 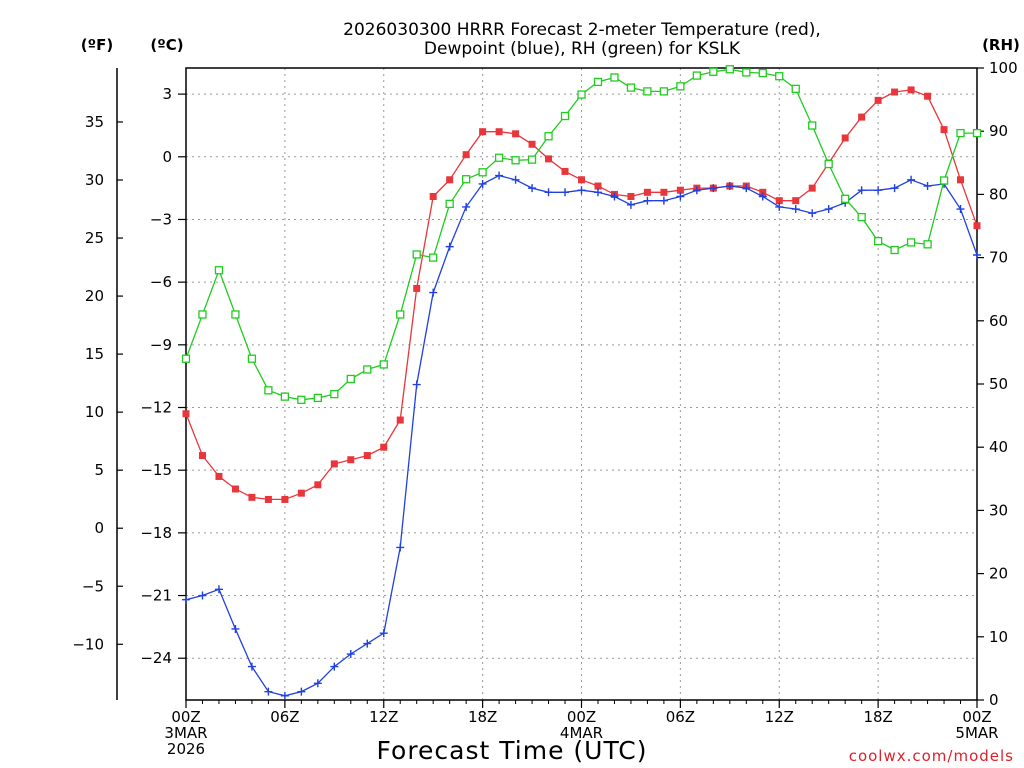 What do you see at coordinates (88, 644) in the screenshot?
I see `fahrenheit-tick-label: −10` at bounding box center [88, 644].